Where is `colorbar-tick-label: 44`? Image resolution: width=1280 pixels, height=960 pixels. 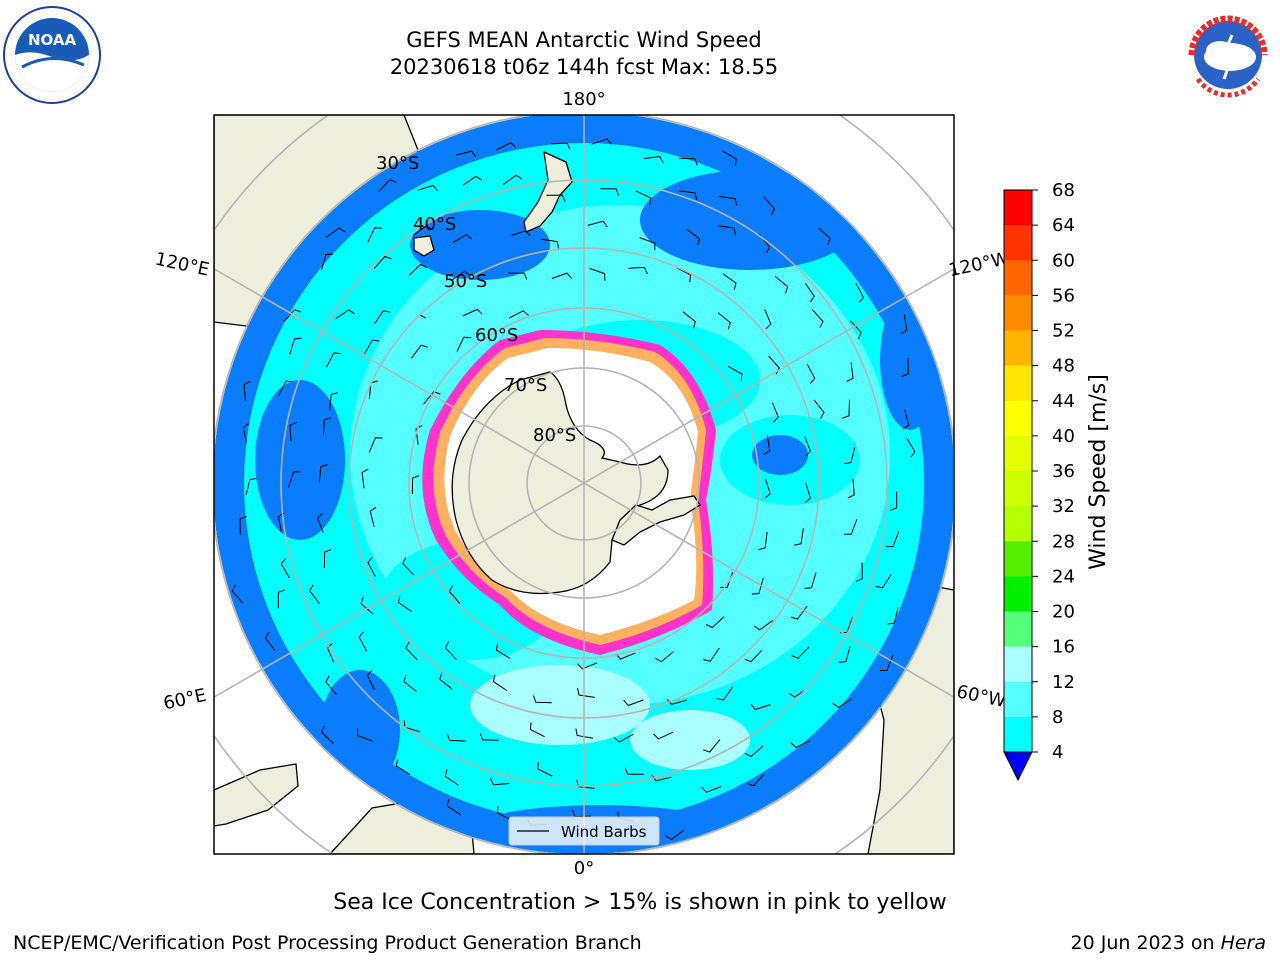
colorbar-tick-label: 44 is located at coordinates (1063, 401).